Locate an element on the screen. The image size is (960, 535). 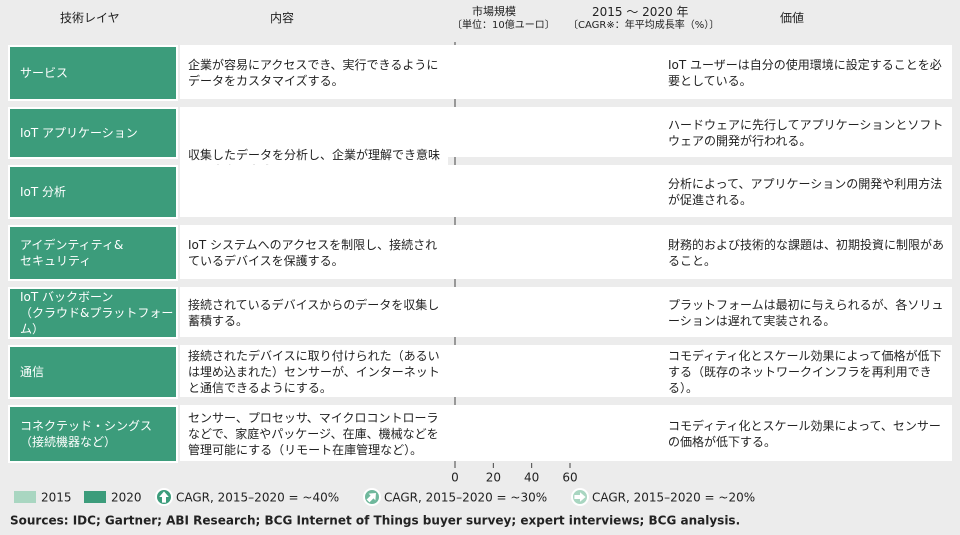
column-header: 内容 is located at coordinates (282, 18).